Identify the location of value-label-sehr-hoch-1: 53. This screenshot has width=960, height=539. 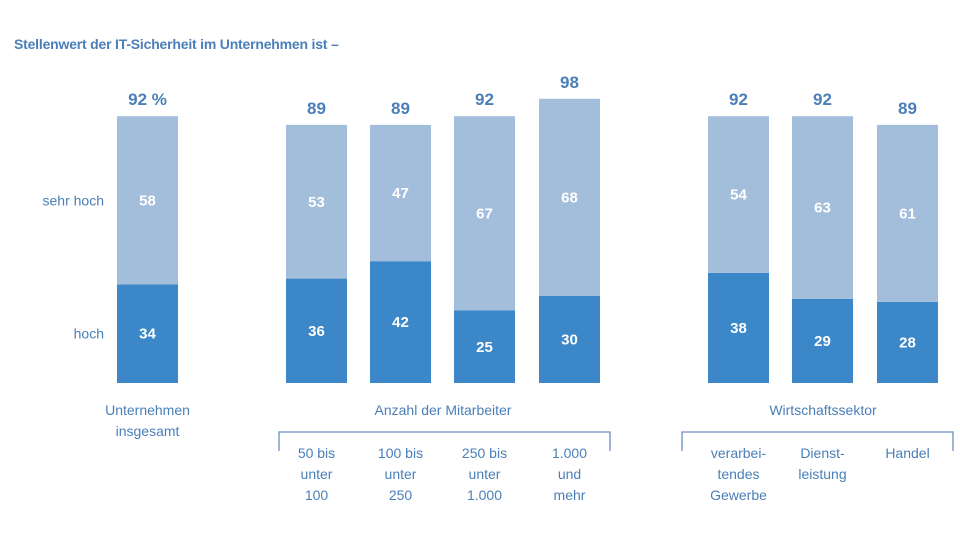
(316, 202).